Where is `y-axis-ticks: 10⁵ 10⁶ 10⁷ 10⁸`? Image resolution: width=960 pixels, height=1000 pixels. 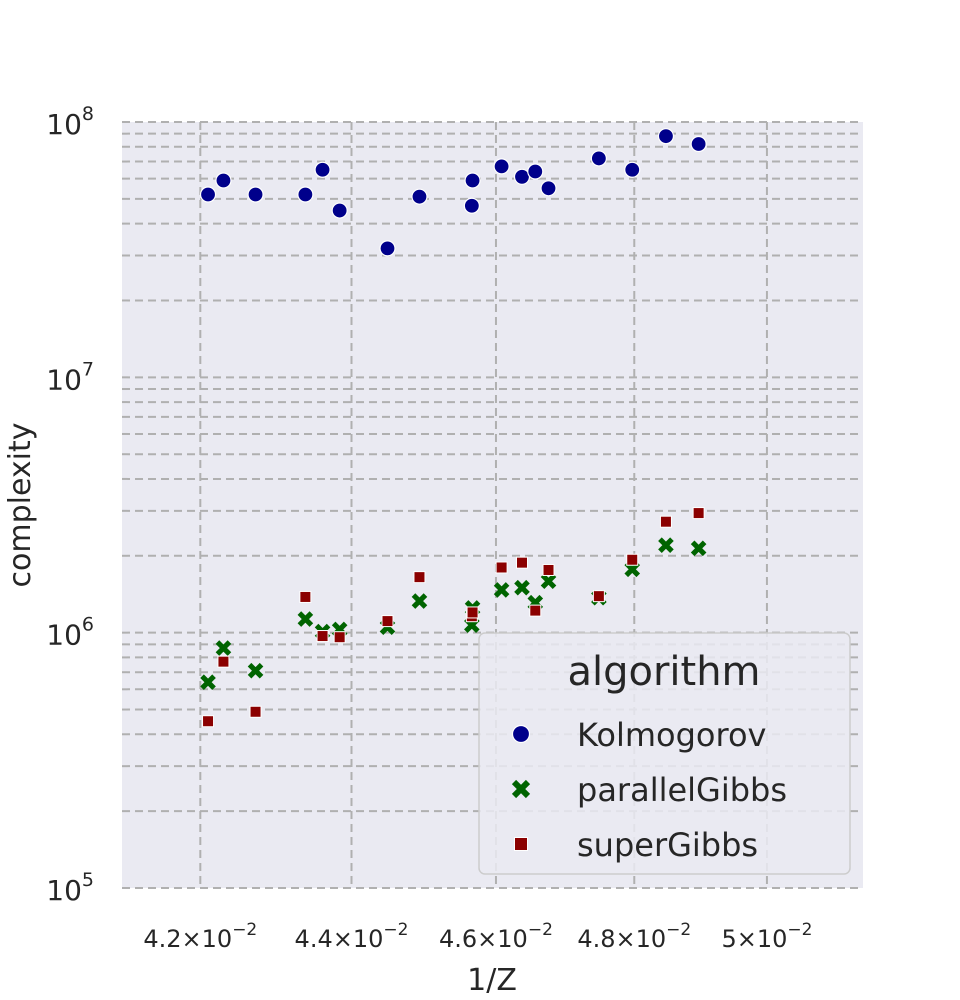
y-axis-ticks: 10⁵ 10⁶ 10⁷ 10⁸ is located at coordinates (70, 505).